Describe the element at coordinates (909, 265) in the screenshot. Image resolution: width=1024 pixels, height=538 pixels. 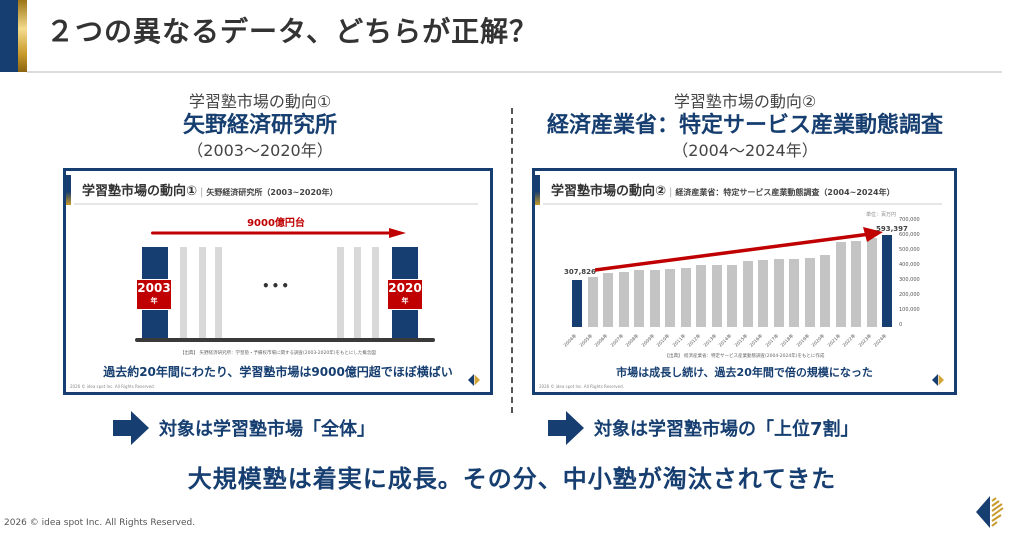
I see `y-tick: 400,000` at that location.